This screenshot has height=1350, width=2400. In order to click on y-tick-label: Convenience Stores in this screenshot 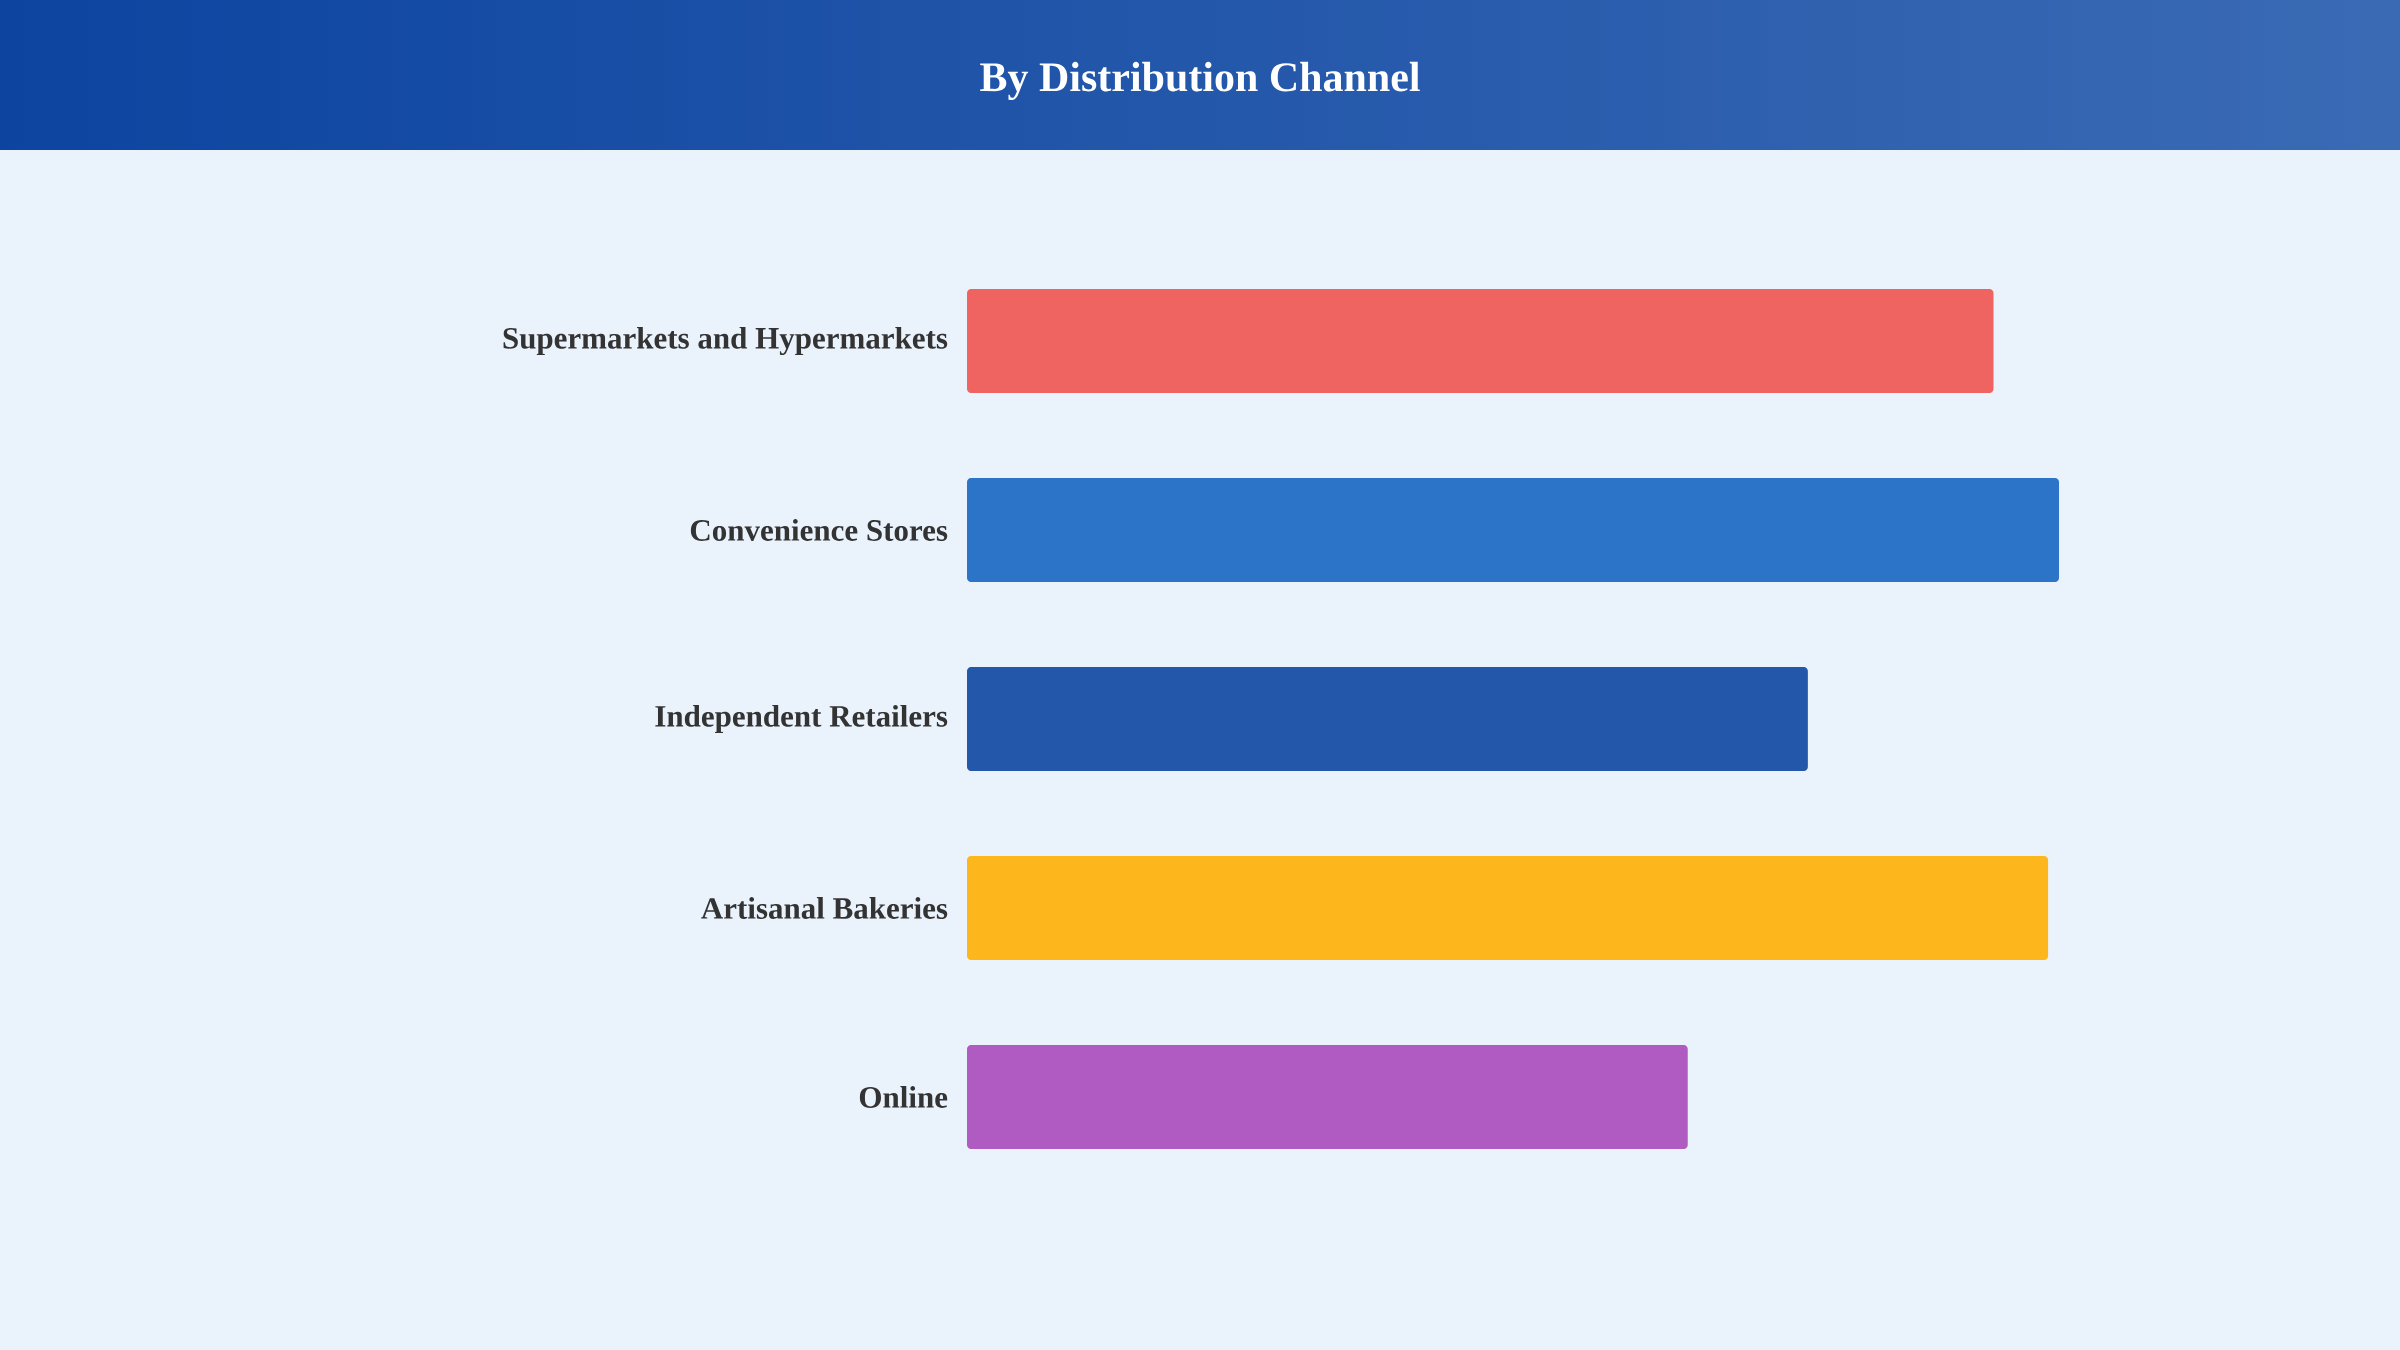, I will do `click(819, 530)`.